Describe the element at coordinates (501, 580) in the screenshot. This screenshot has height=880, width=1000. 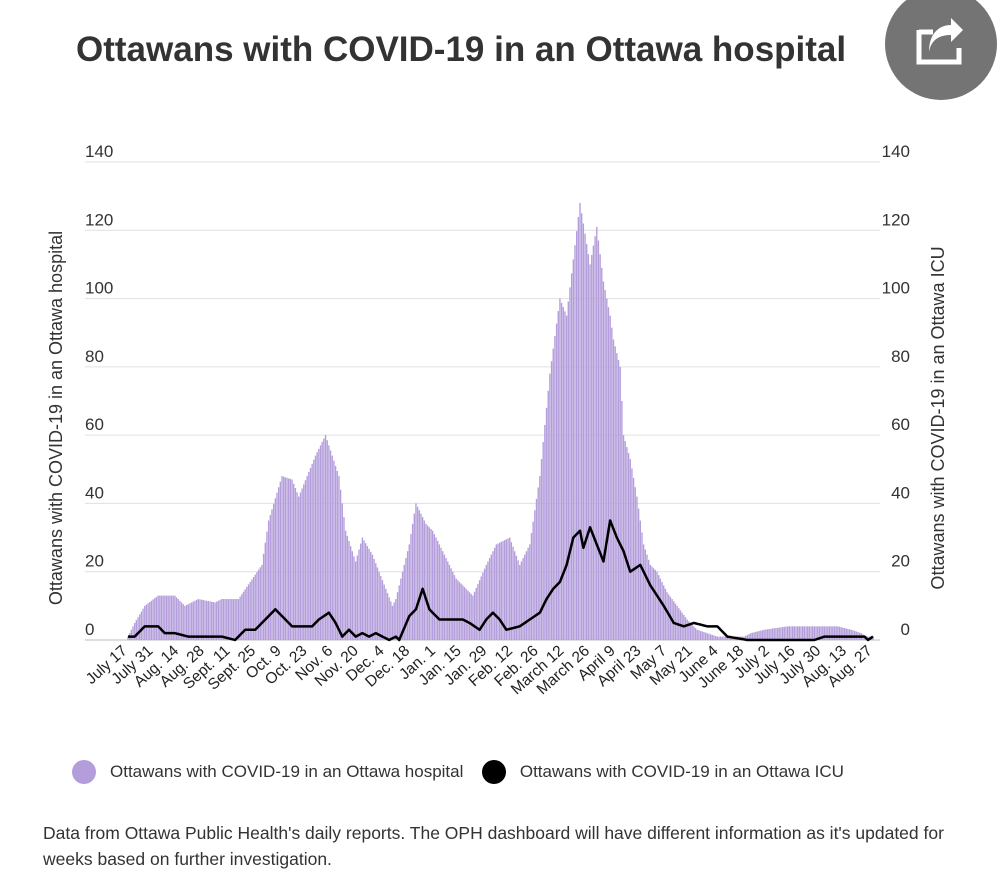
I see `icu-line` at that location.